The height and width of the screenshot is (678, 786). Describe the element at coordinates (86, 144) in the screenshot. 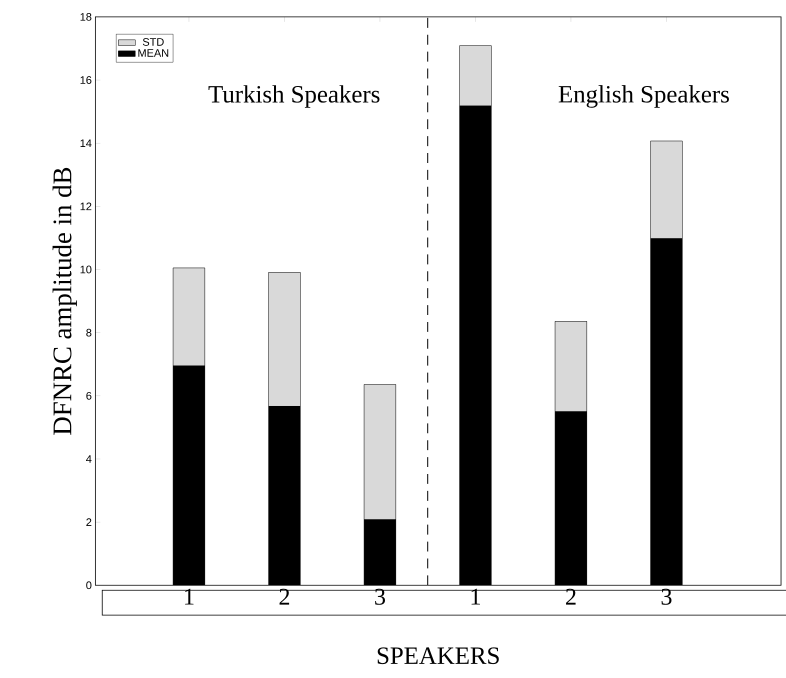

I see `y-tick-label: 14` at that location.